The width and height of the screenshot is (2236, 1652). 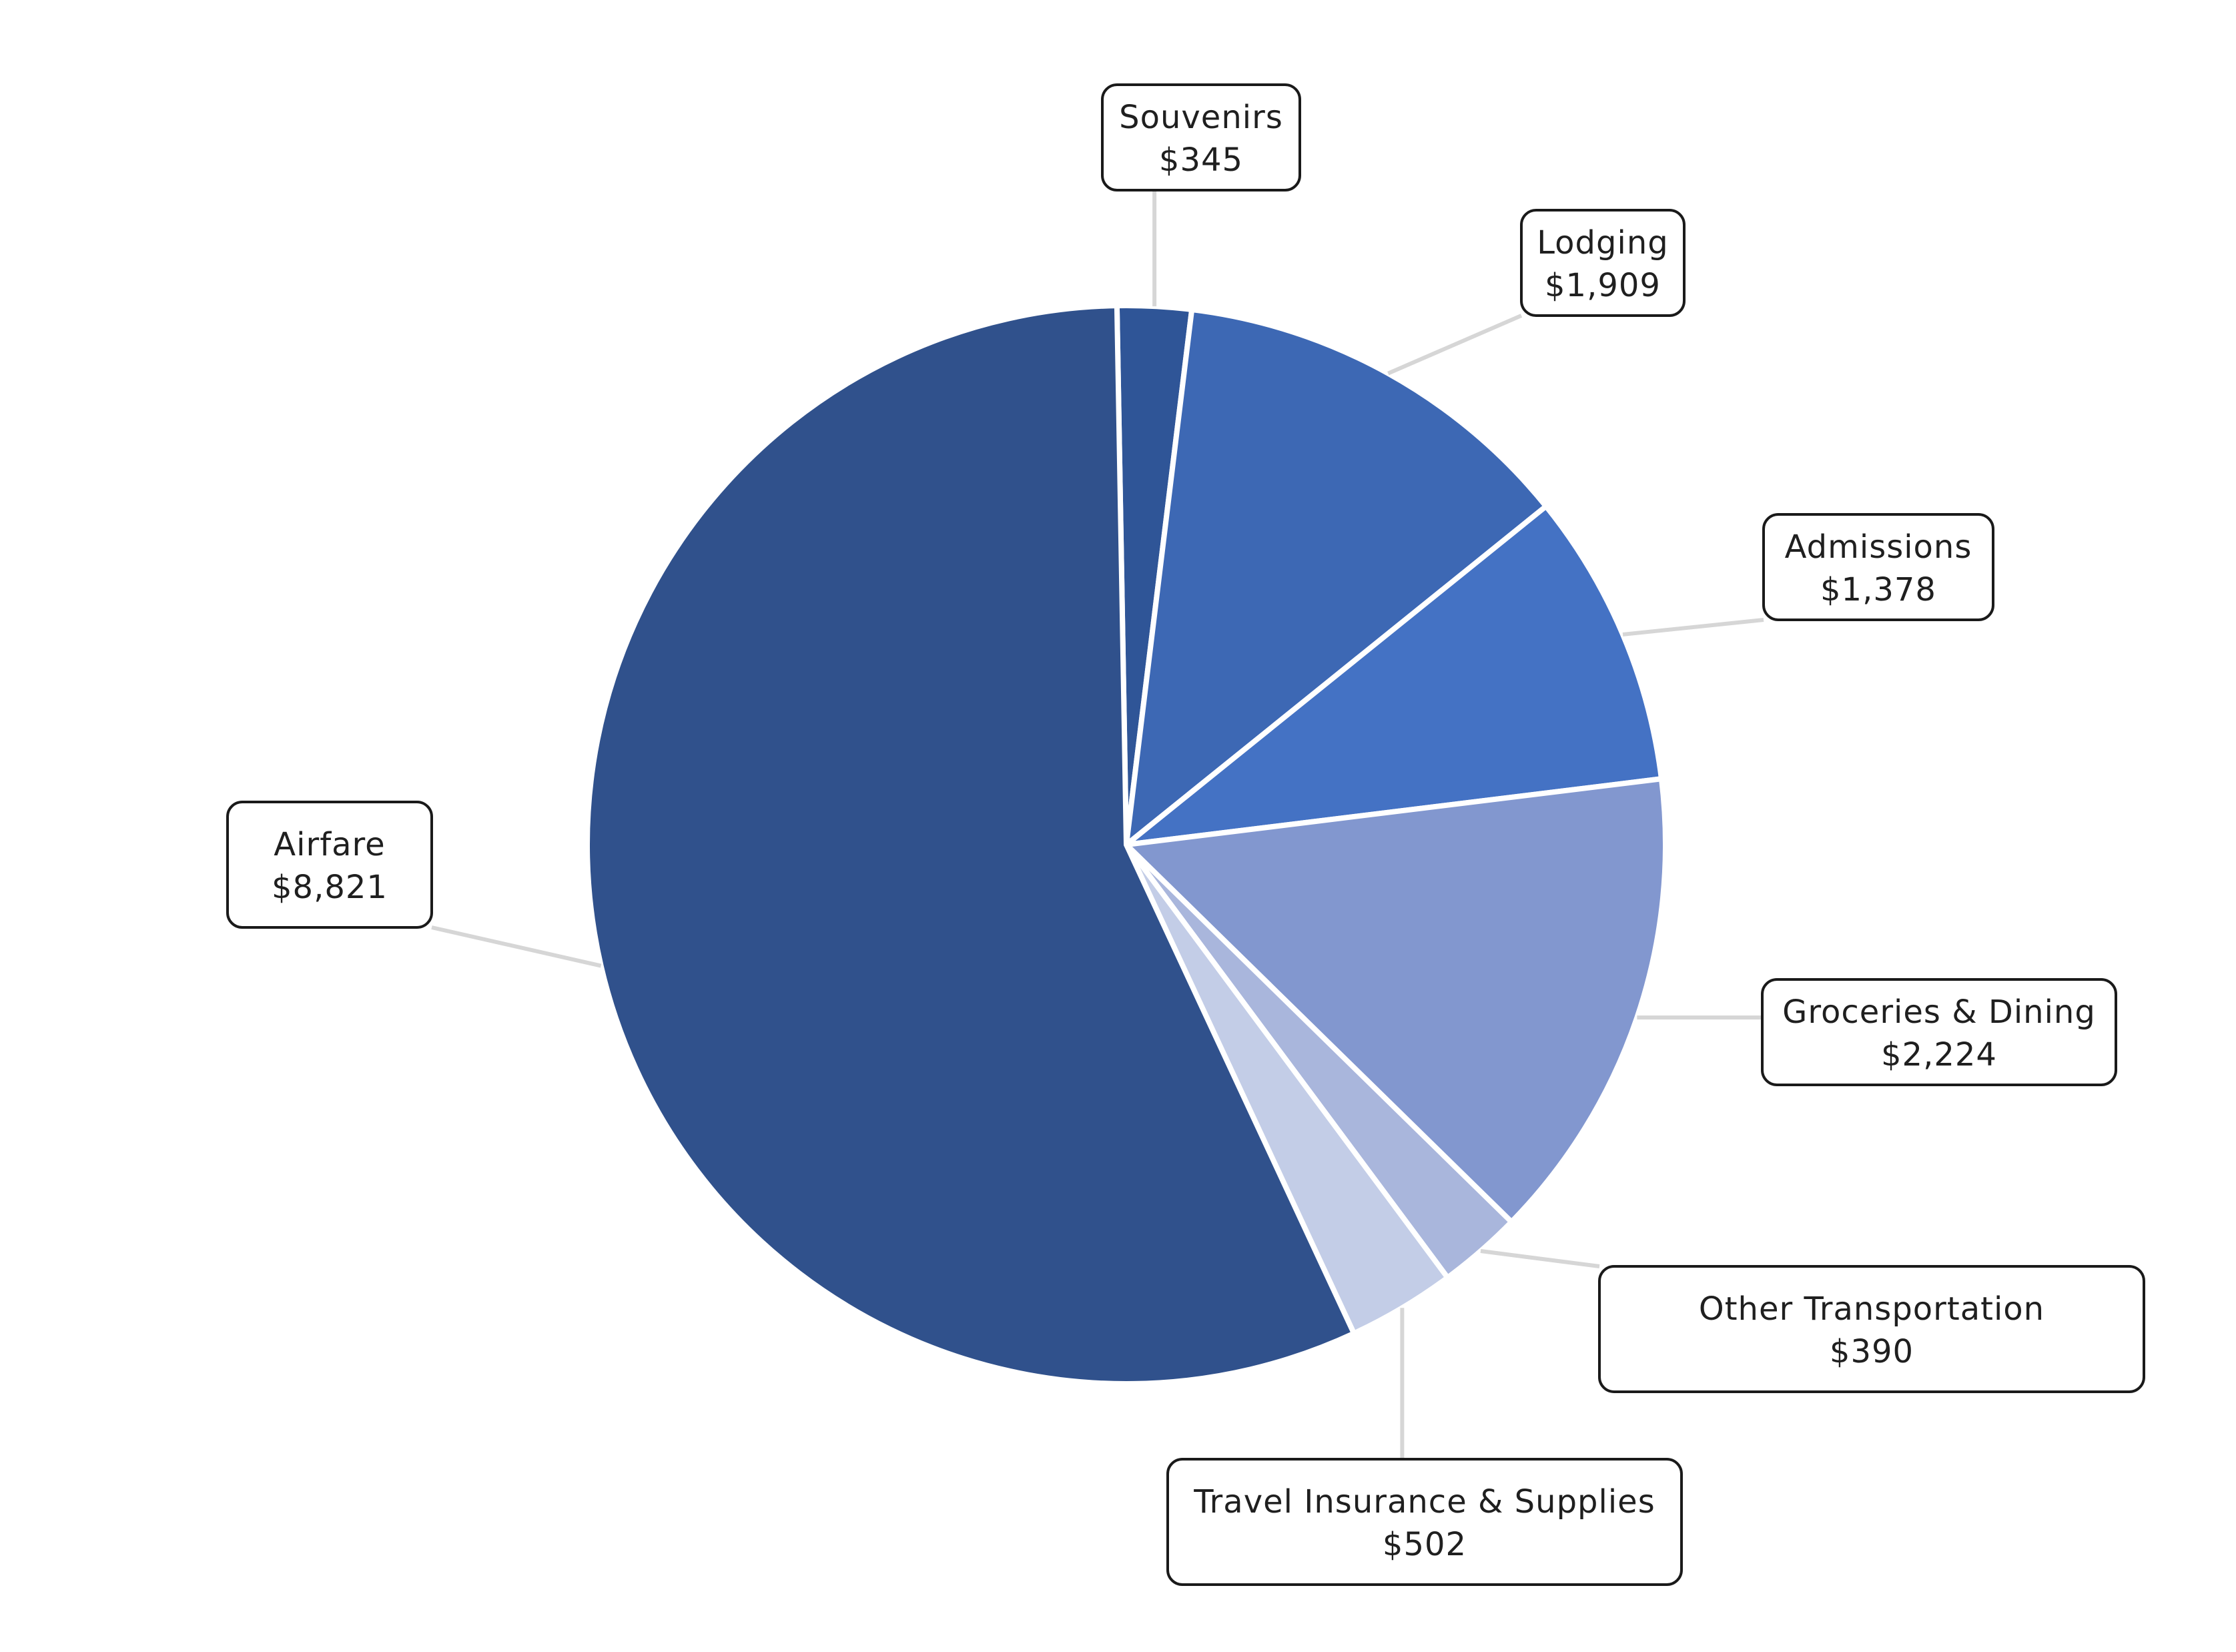 I want to click on slice-value-label: $1,909, so click(x=1603, y=285).